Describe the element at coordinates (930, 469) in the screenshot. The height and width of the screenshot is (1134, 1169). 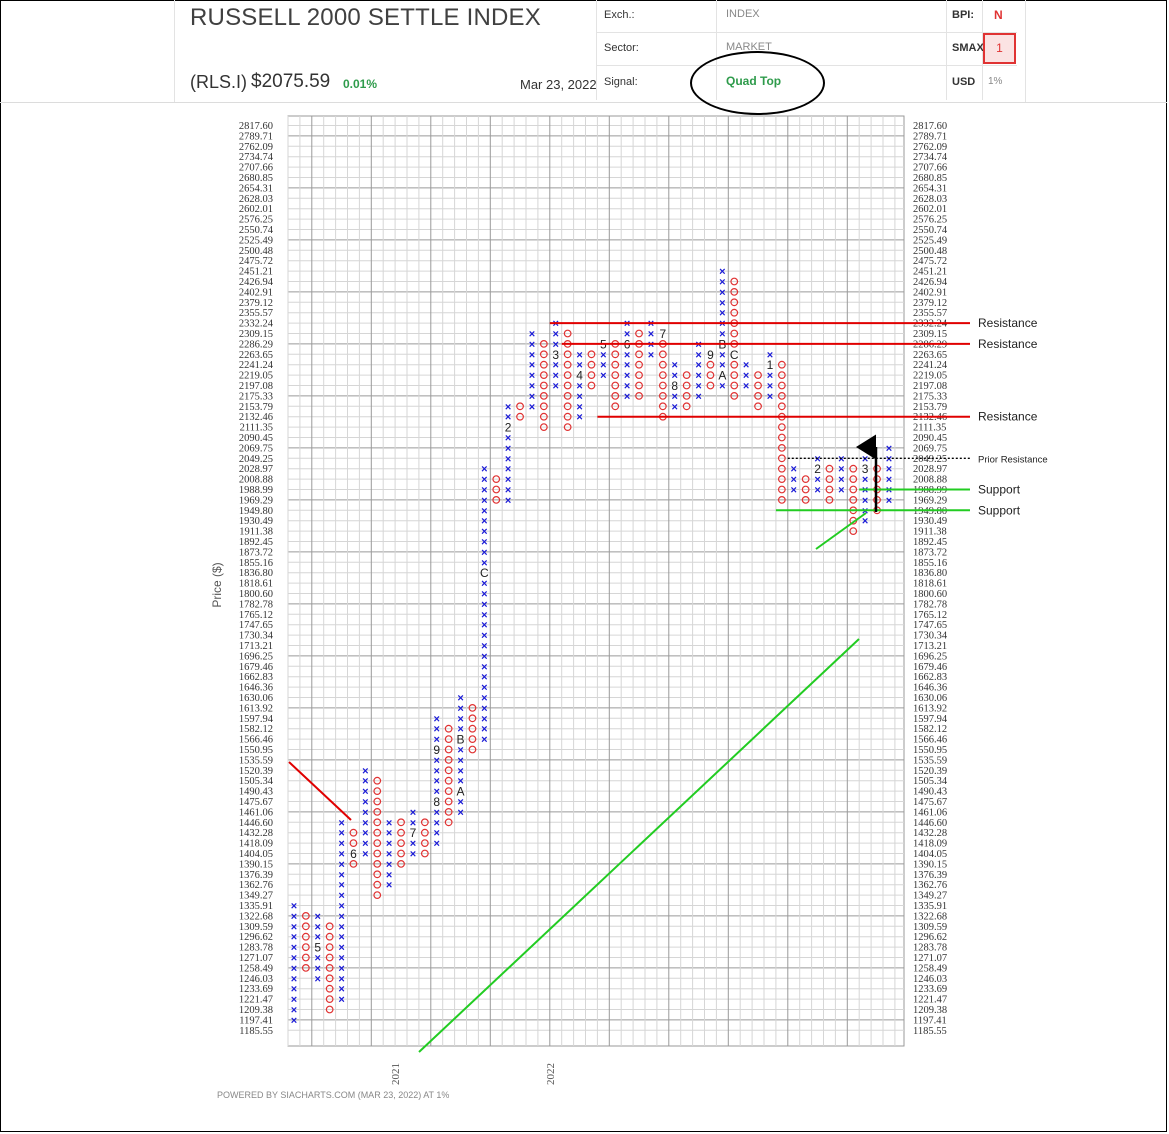
I see `y-tick-label-right: 2028.97` at that location.